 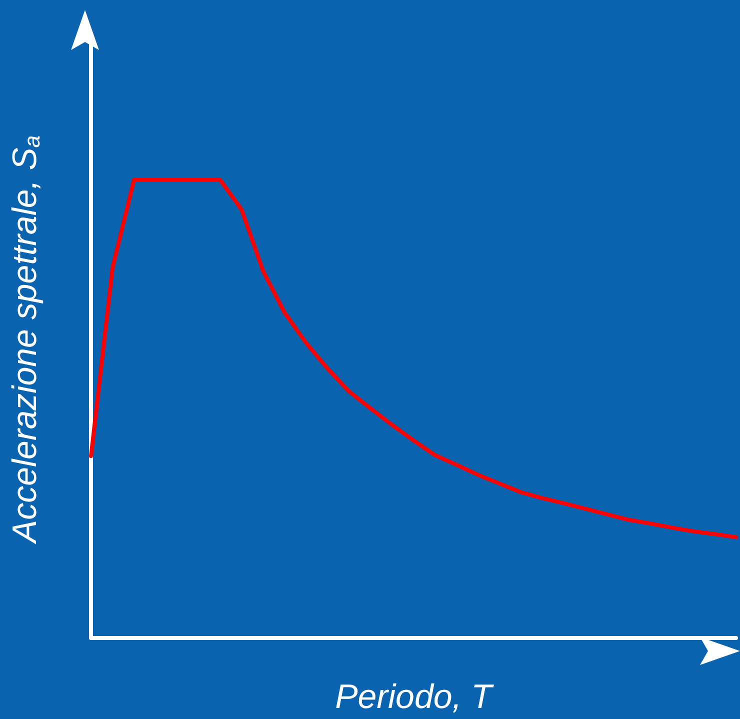 What do you see at coordinates (414, 697) in the screenshot?
I see `x-axis-title: Periodo, T` at bounding box center [414, 697].